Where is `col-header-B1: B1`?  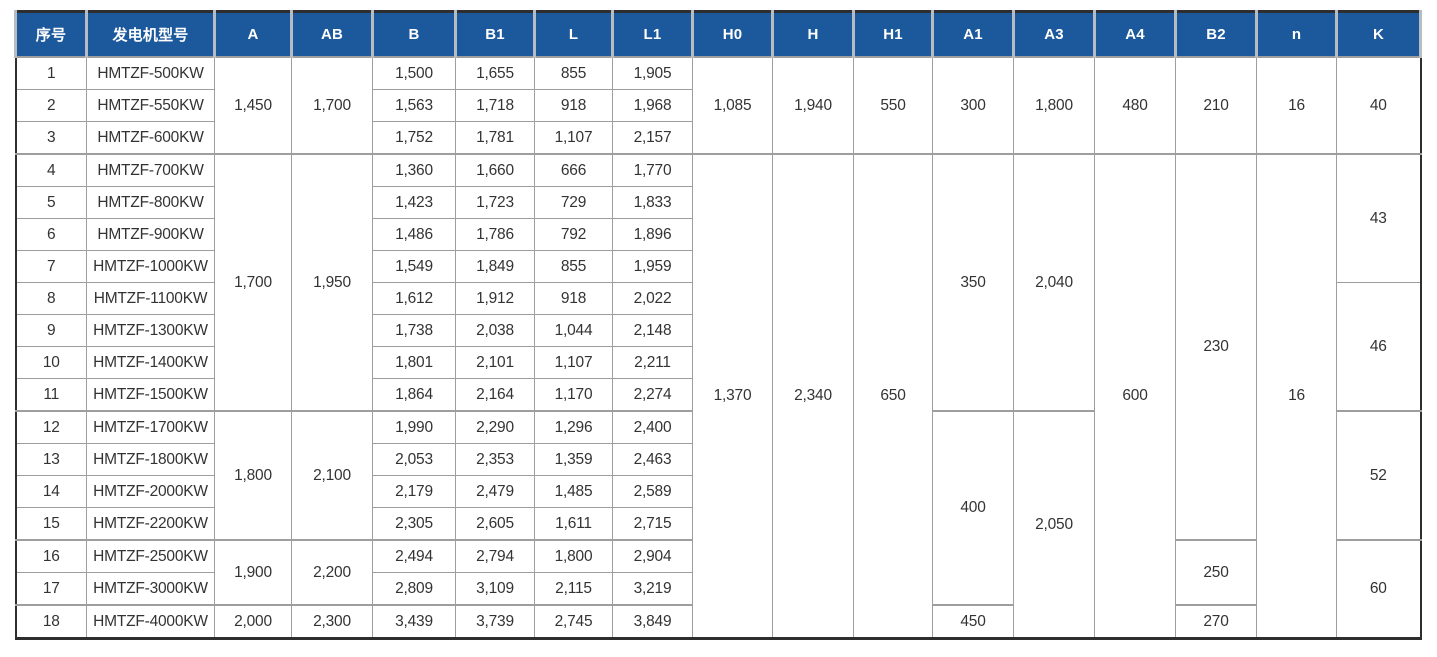
col-header-B1: B1 is located at coordinates (495, 34).